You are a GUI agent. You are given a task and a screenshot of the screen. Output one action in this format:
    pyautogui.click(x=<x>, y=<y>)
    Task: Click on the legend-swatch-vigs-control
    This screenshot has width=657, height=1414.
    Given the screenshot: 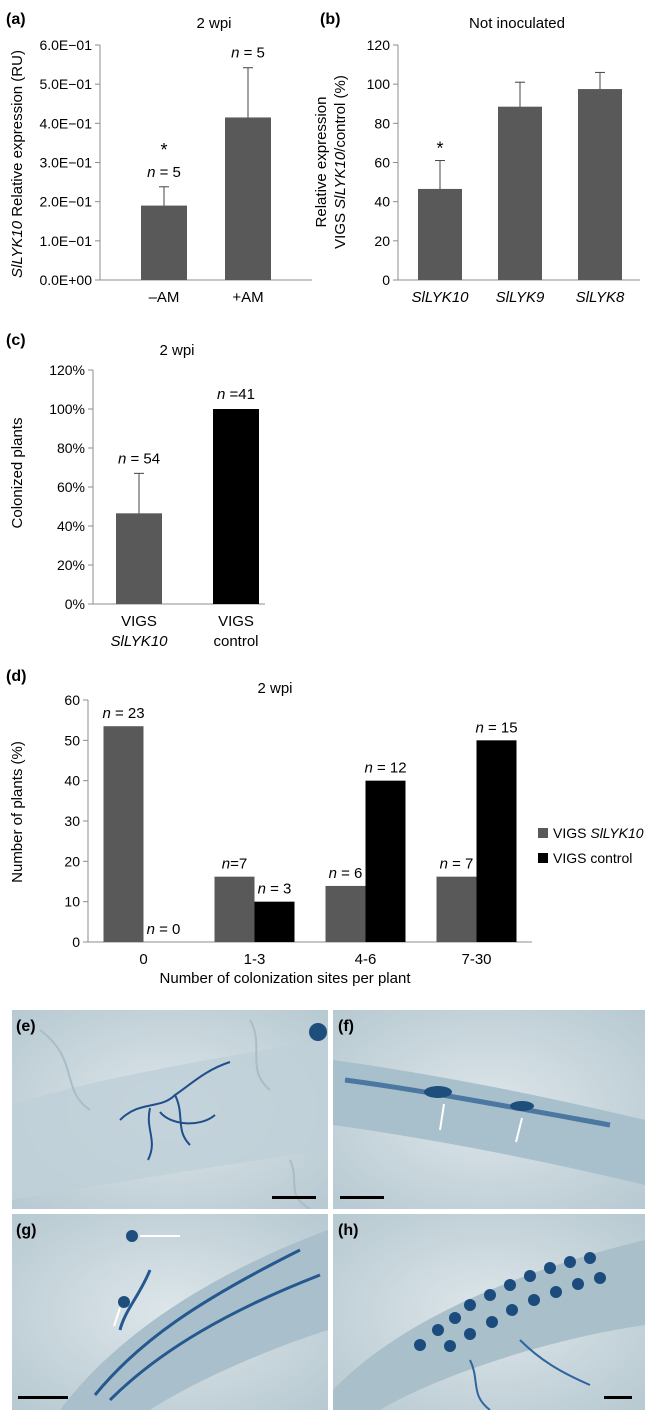 What is the action you would take?
    pyautogui.click(x=543, y=858)
    